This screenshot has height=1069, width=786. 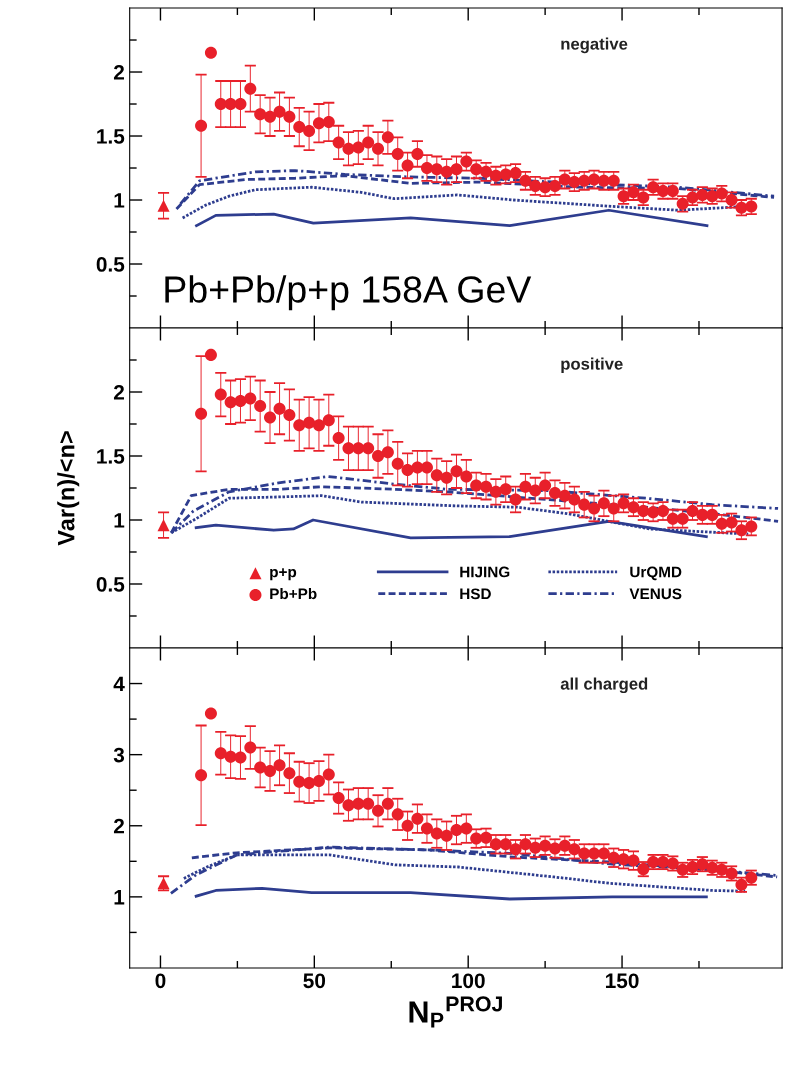 I want to click on x-tick-label: 0, so click(x=160, y=981).